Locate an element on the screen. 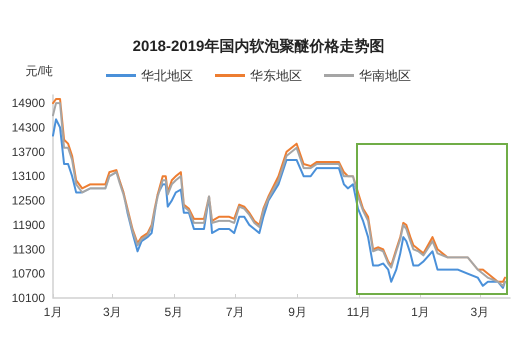 The image size is (517, 344). legend-label: 华北地区 is located at coordinates (167, 75).